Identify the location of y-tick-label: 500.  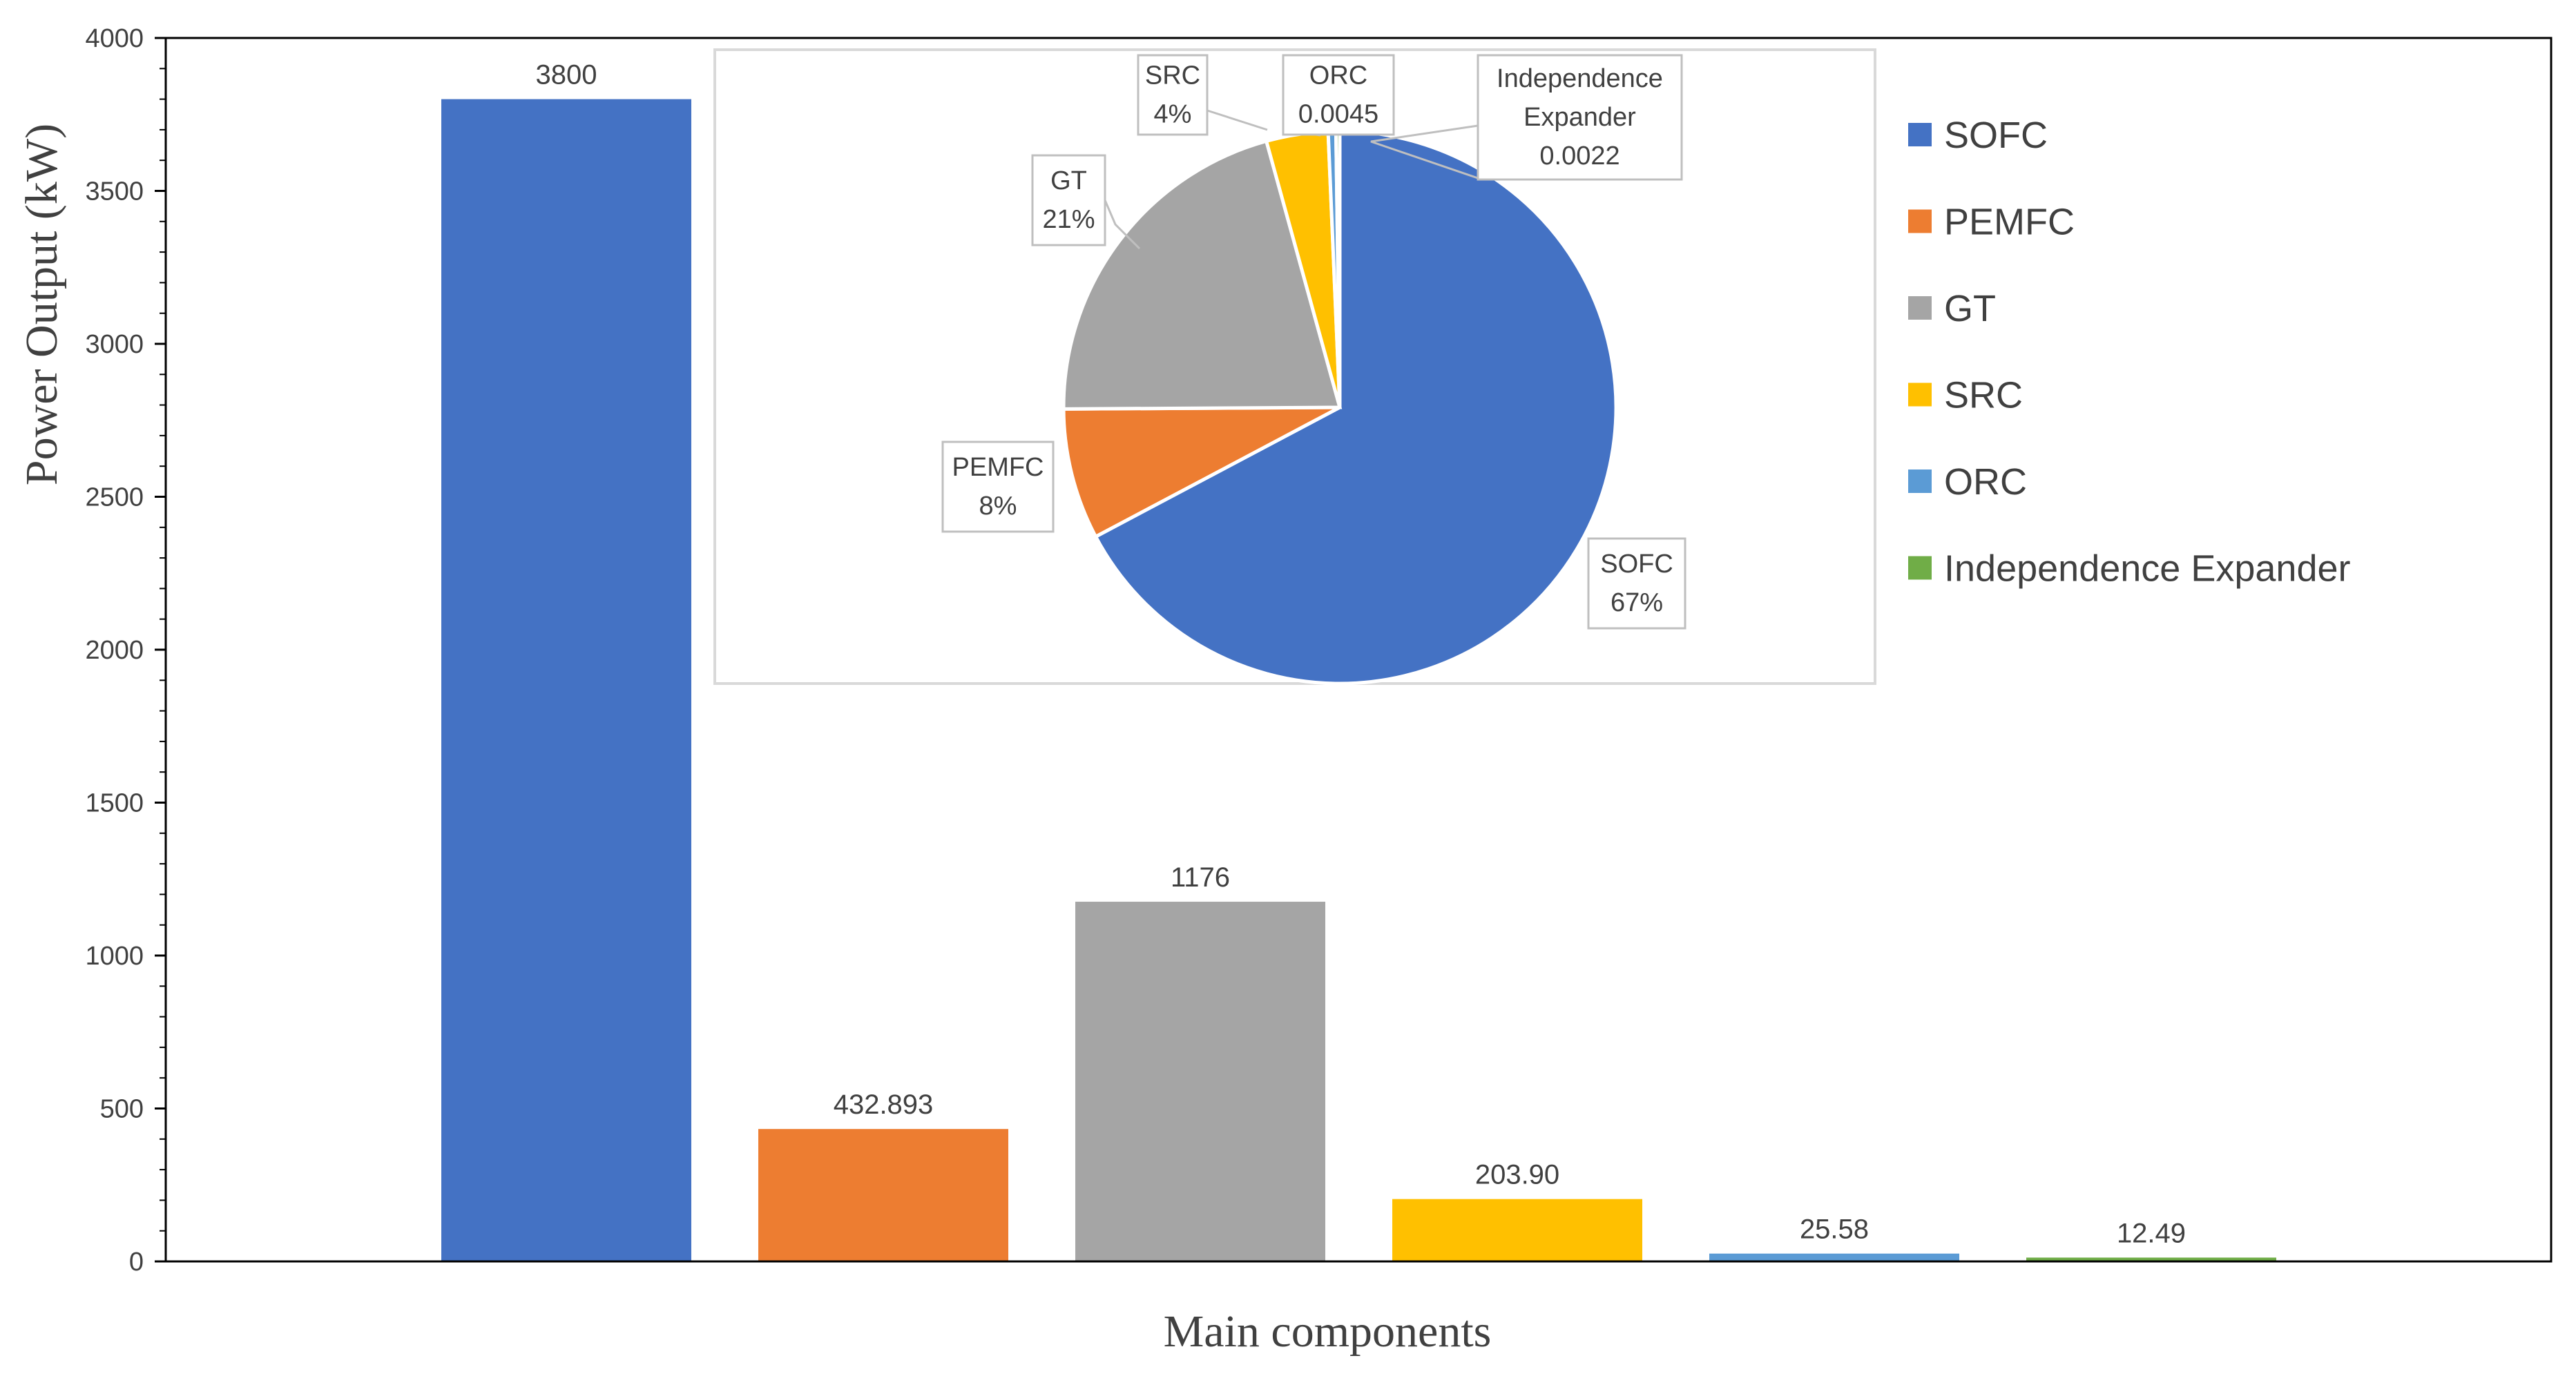
(122, 1109).